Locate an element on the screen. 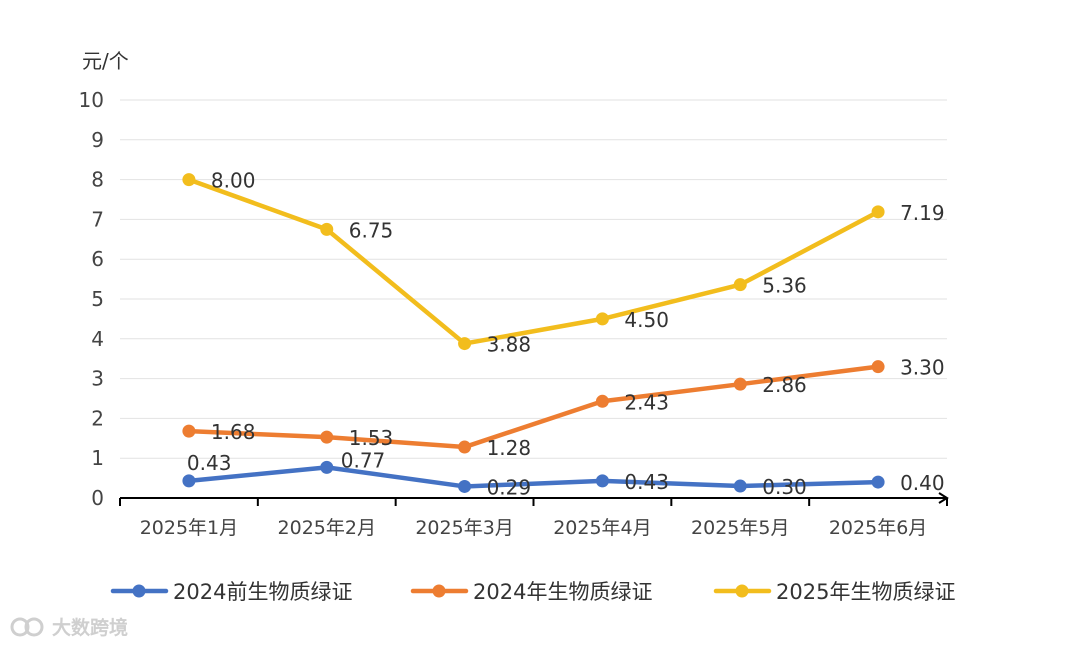 This screenshot has height=650, width=1080. data-label: 1.28 is located at coordinates (509, 448).